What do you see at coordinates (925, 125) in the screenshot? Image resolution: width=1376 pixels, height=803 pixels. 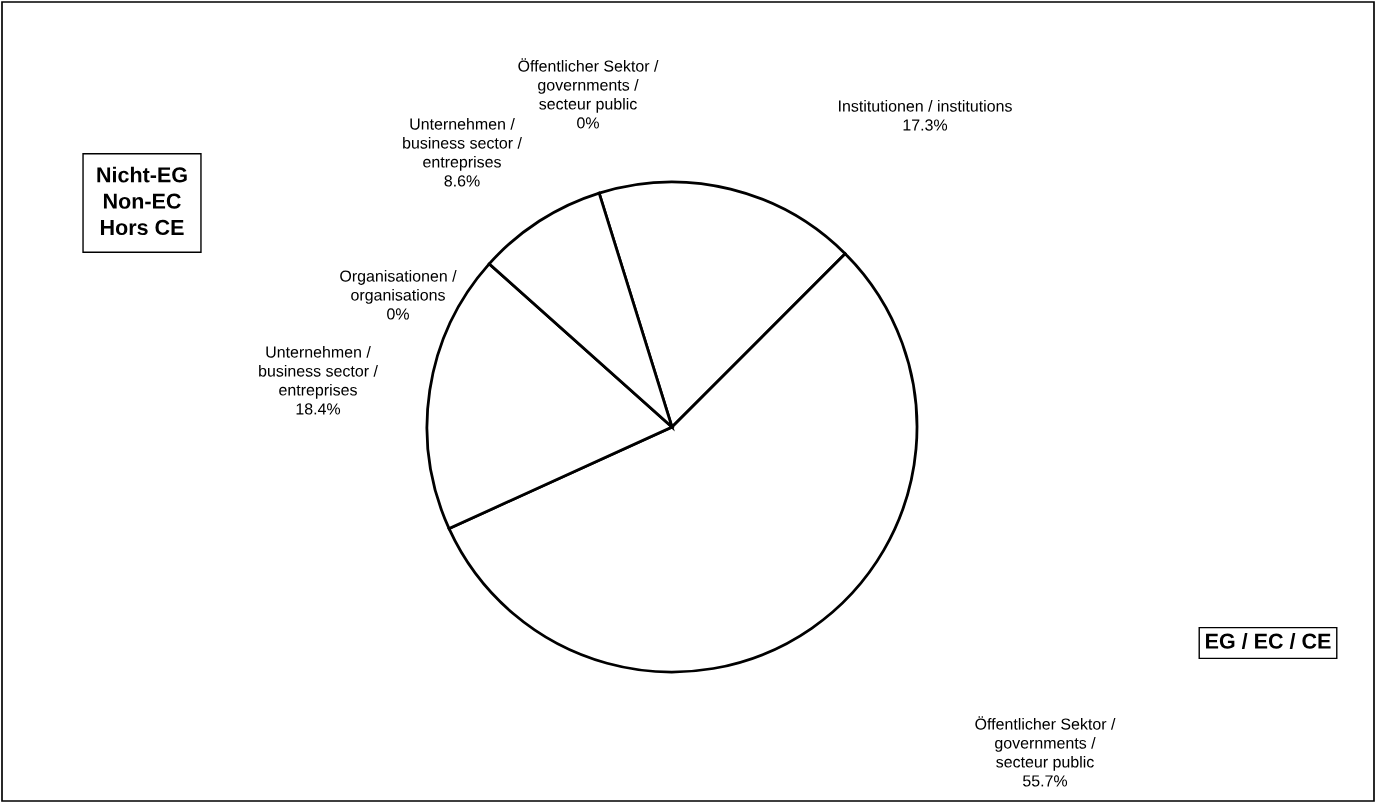 I see `data-label: 17.3%` at bounding box center [925, 125].